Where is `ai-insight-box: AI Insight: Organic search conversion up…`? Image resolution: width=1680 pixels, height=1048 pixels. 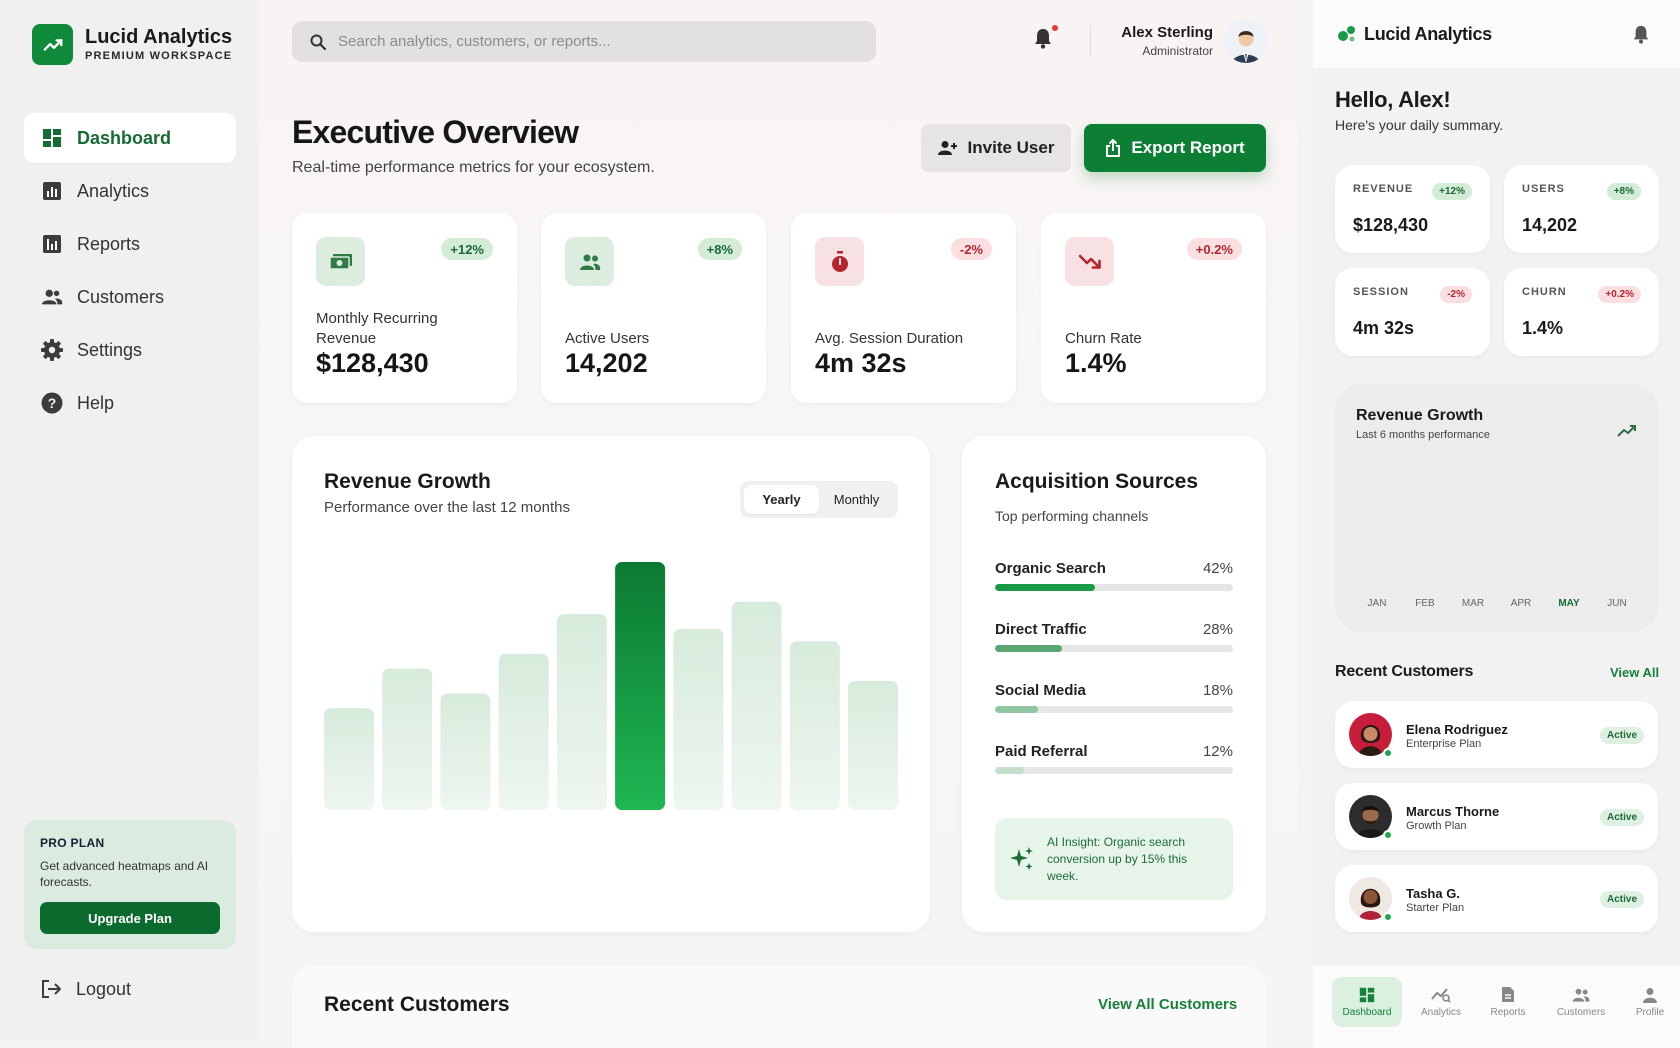
ai-insight-box: AI Insight: Organic search conversion up… is located at coordinates (1114, 859).